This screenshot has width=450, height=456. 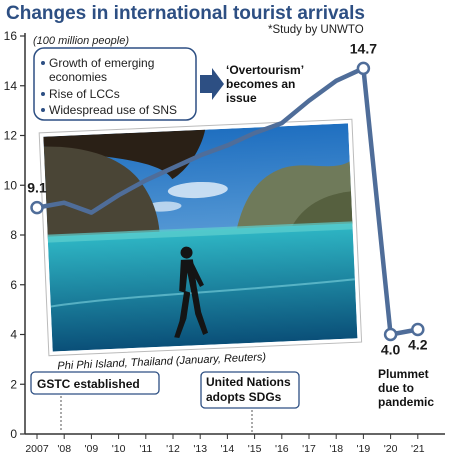 I want to click on x-tick-label: '10, so click(x=119, y=449).